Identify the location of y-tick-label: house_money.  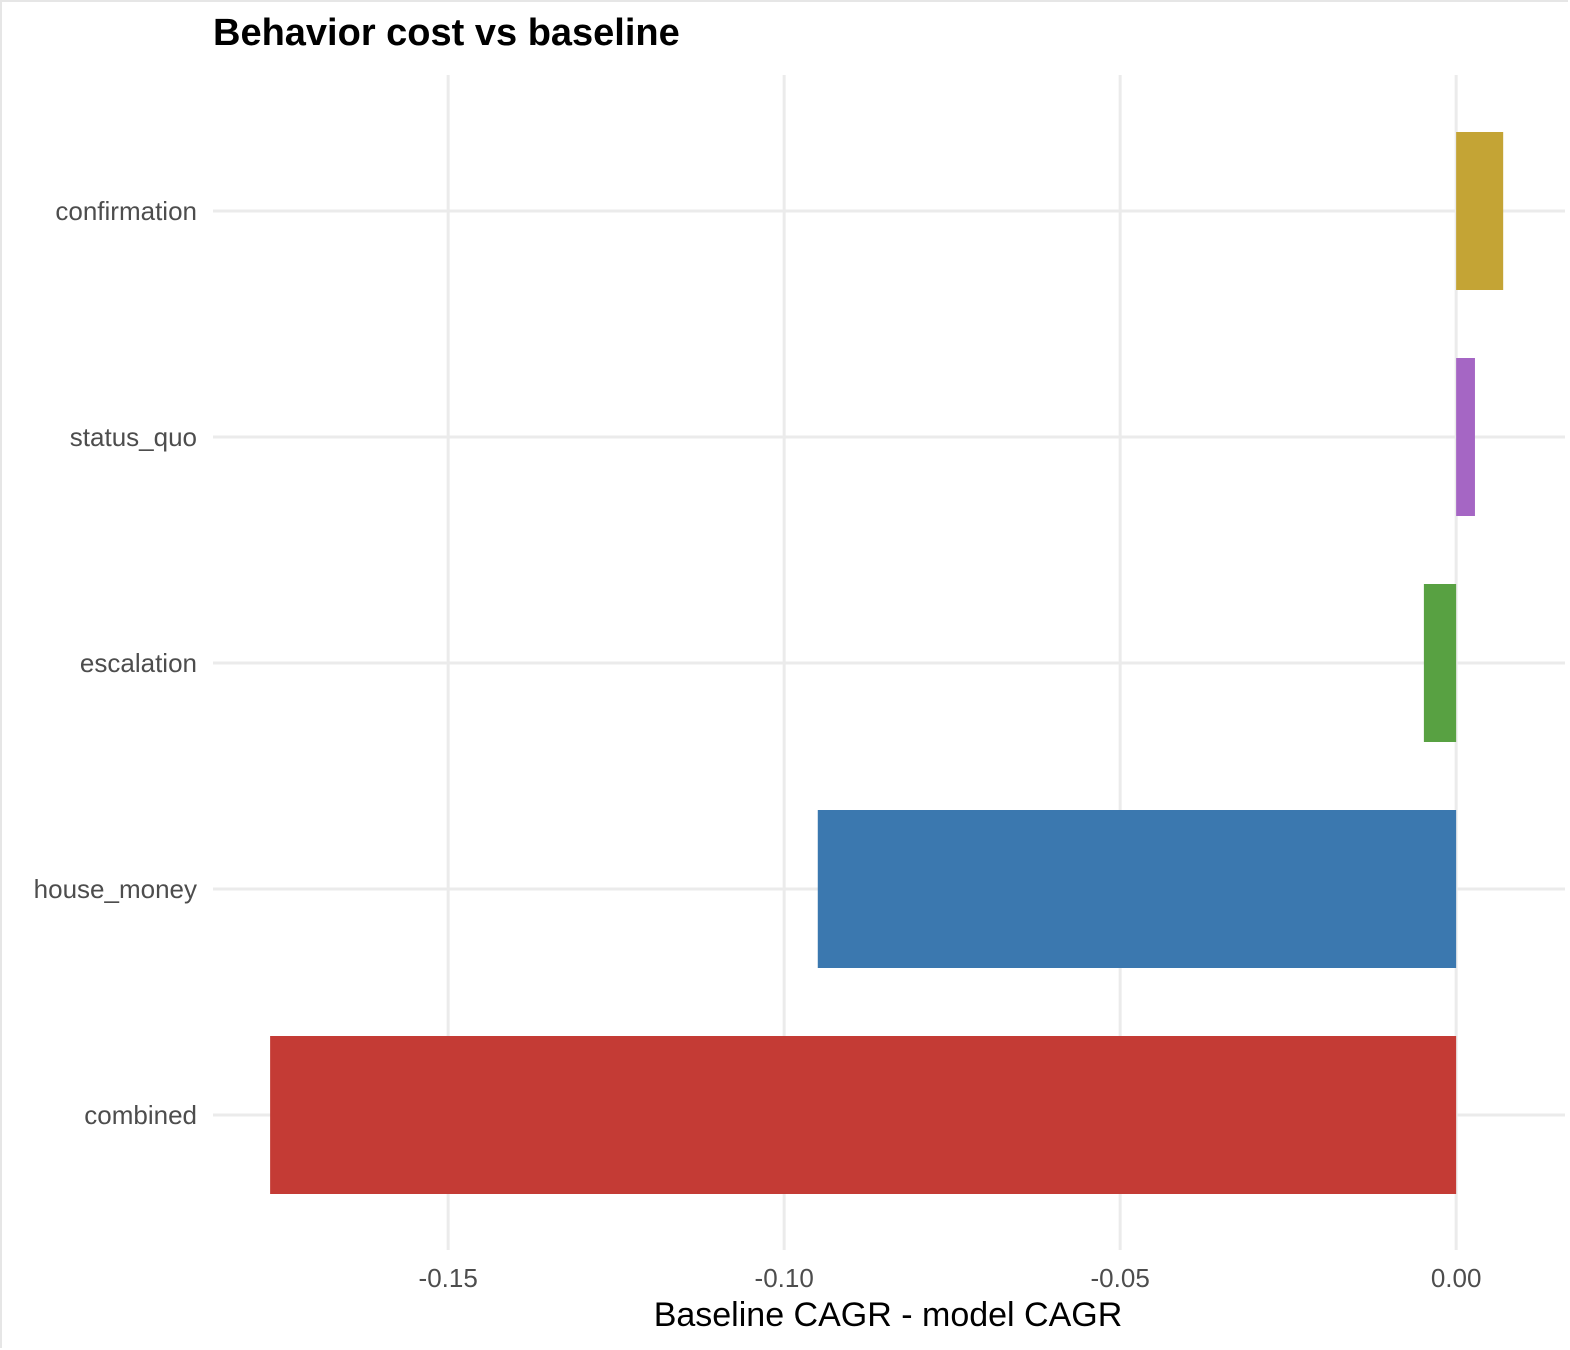
(115, 889).